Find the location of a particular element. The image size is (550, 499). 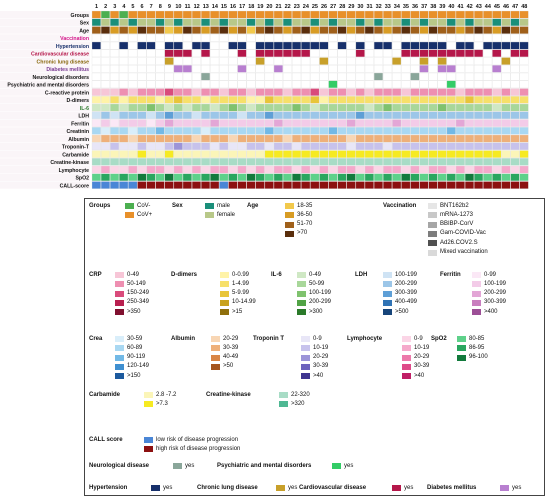

legend-label: low risk of disease progression is located at coordinates (197, 439).